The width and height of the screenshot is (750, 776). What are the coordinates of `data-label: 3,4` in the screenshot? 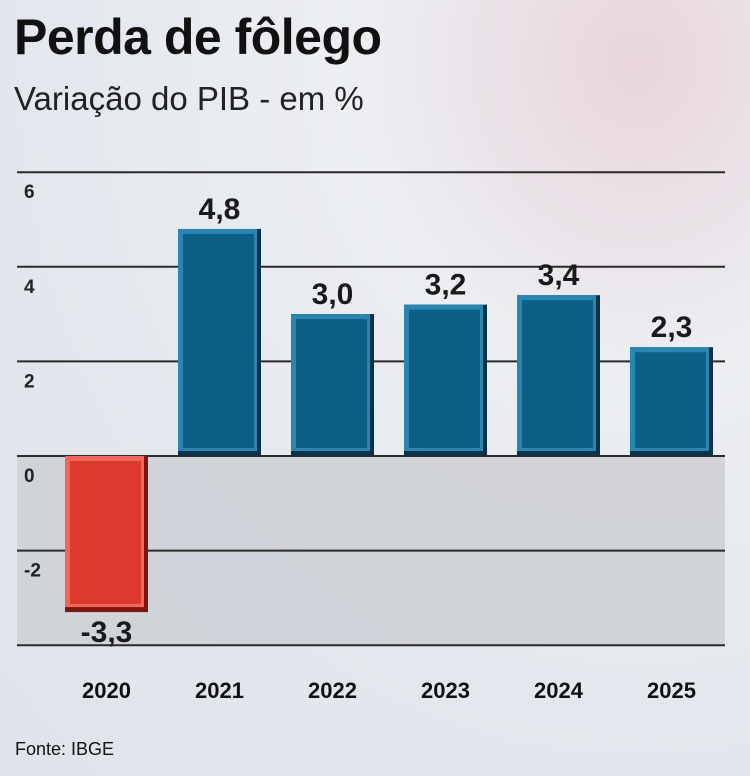 It's located at (559, 275).